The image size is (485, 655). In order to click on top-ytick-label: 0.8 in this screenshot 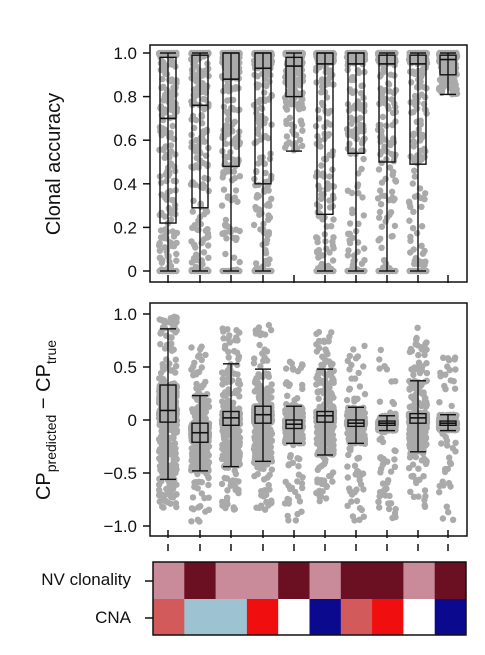, I will do `click(125, 97)`.